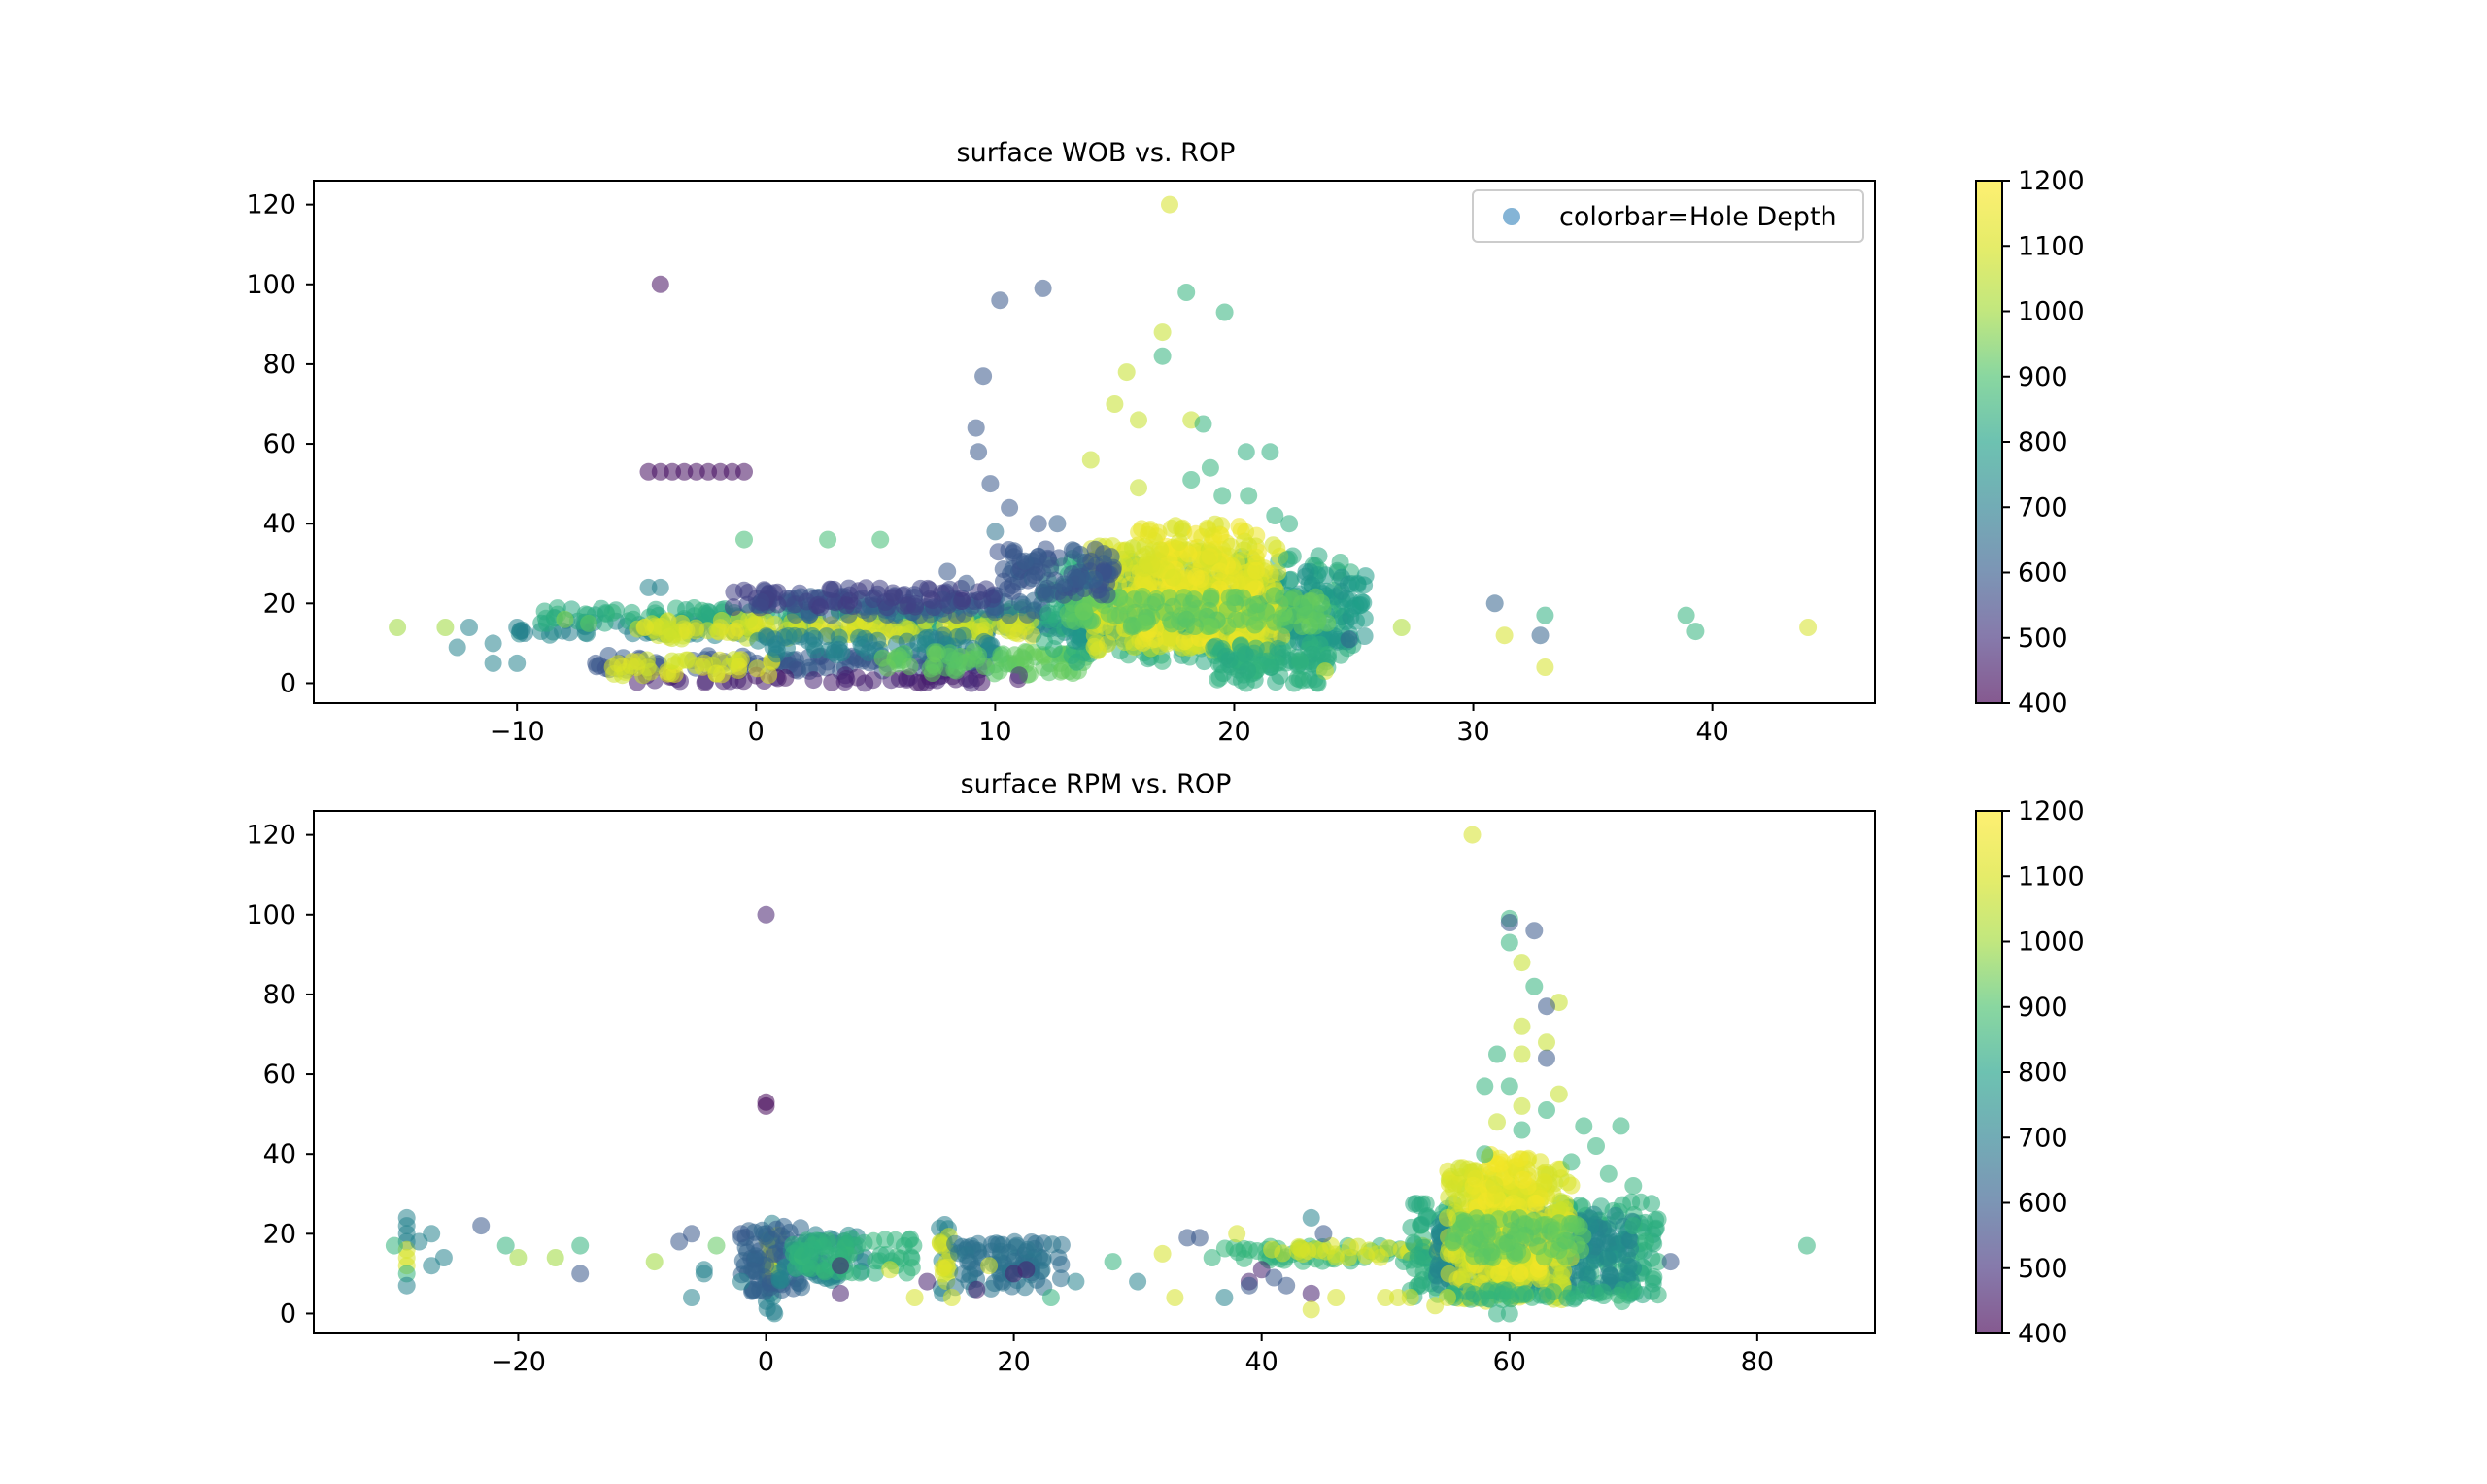 The height and width of the screenshot is (1484, 2487). Describe the element at coordinates (1509, 1362) in the screenshot. I see `x-tick-label: 60` at that location.